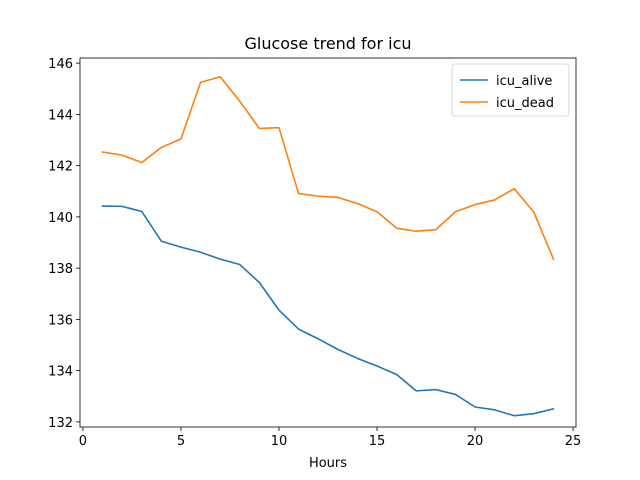 The width and height of the screenshot is (640, 480). What do you see at coordinates (60, 372) in the screenshot?
I see `y-tick-label: 134` at bounding box center [60, 372].